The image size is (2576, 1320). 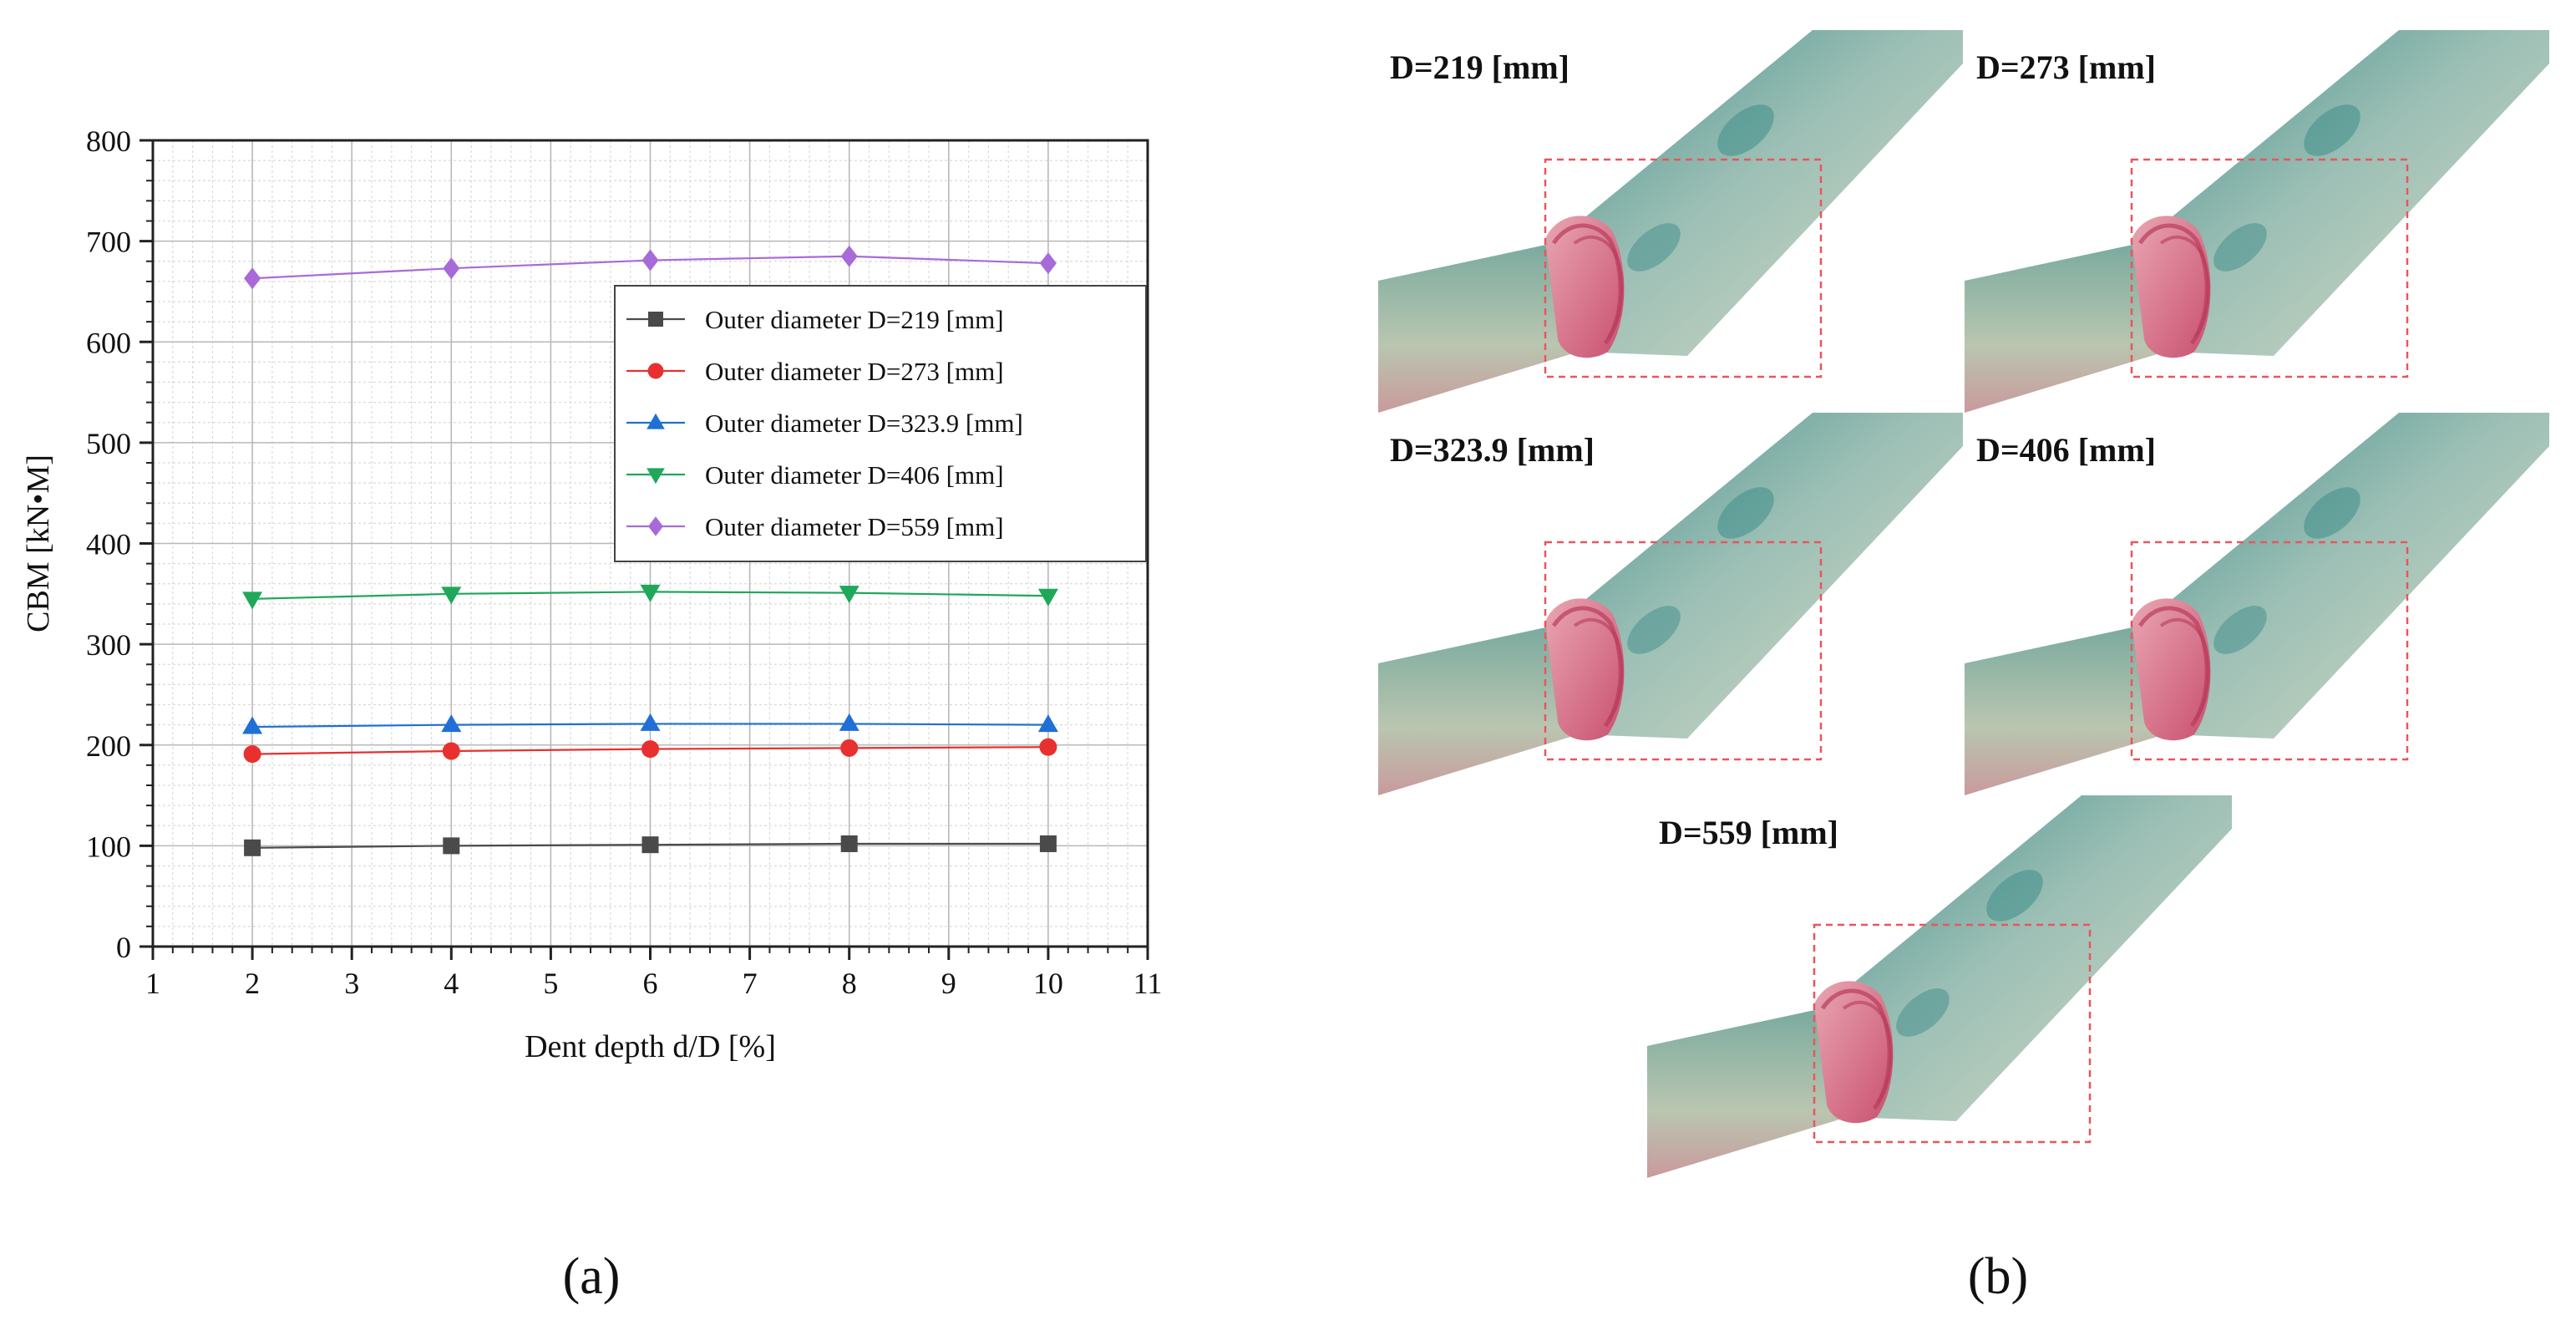 I want to click on y-tick-label: 100, so click(x=108, y=846).